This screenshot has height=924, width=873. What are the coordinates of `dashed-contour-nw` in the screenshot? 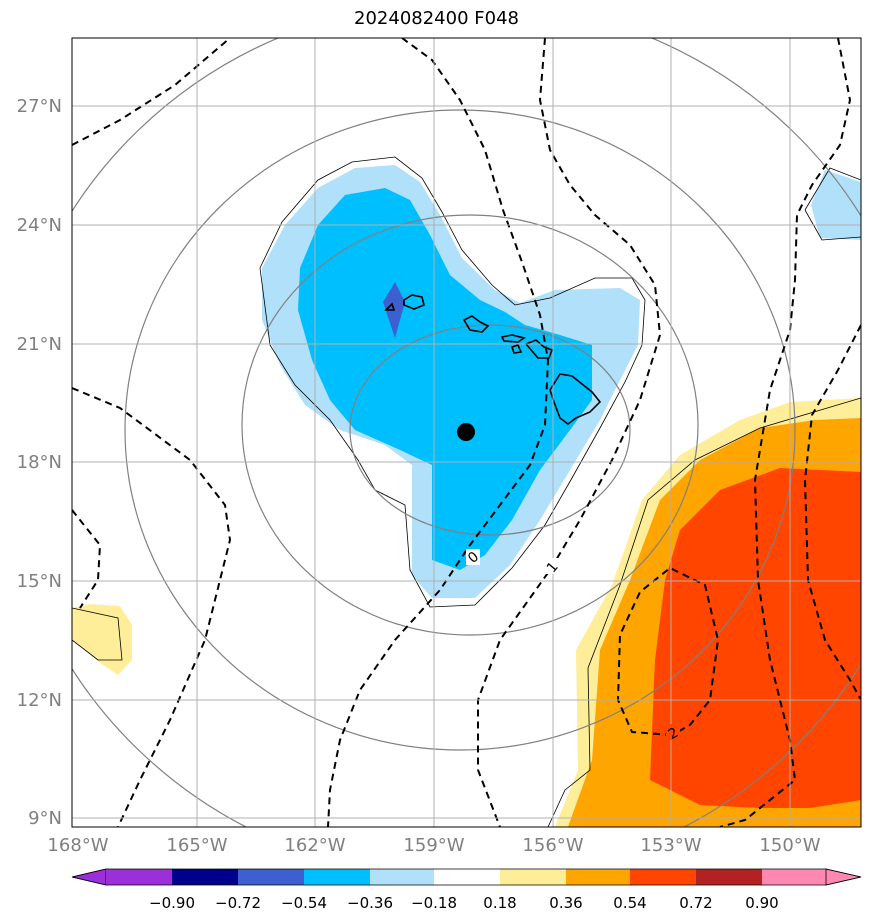 It's located at (151, 92).